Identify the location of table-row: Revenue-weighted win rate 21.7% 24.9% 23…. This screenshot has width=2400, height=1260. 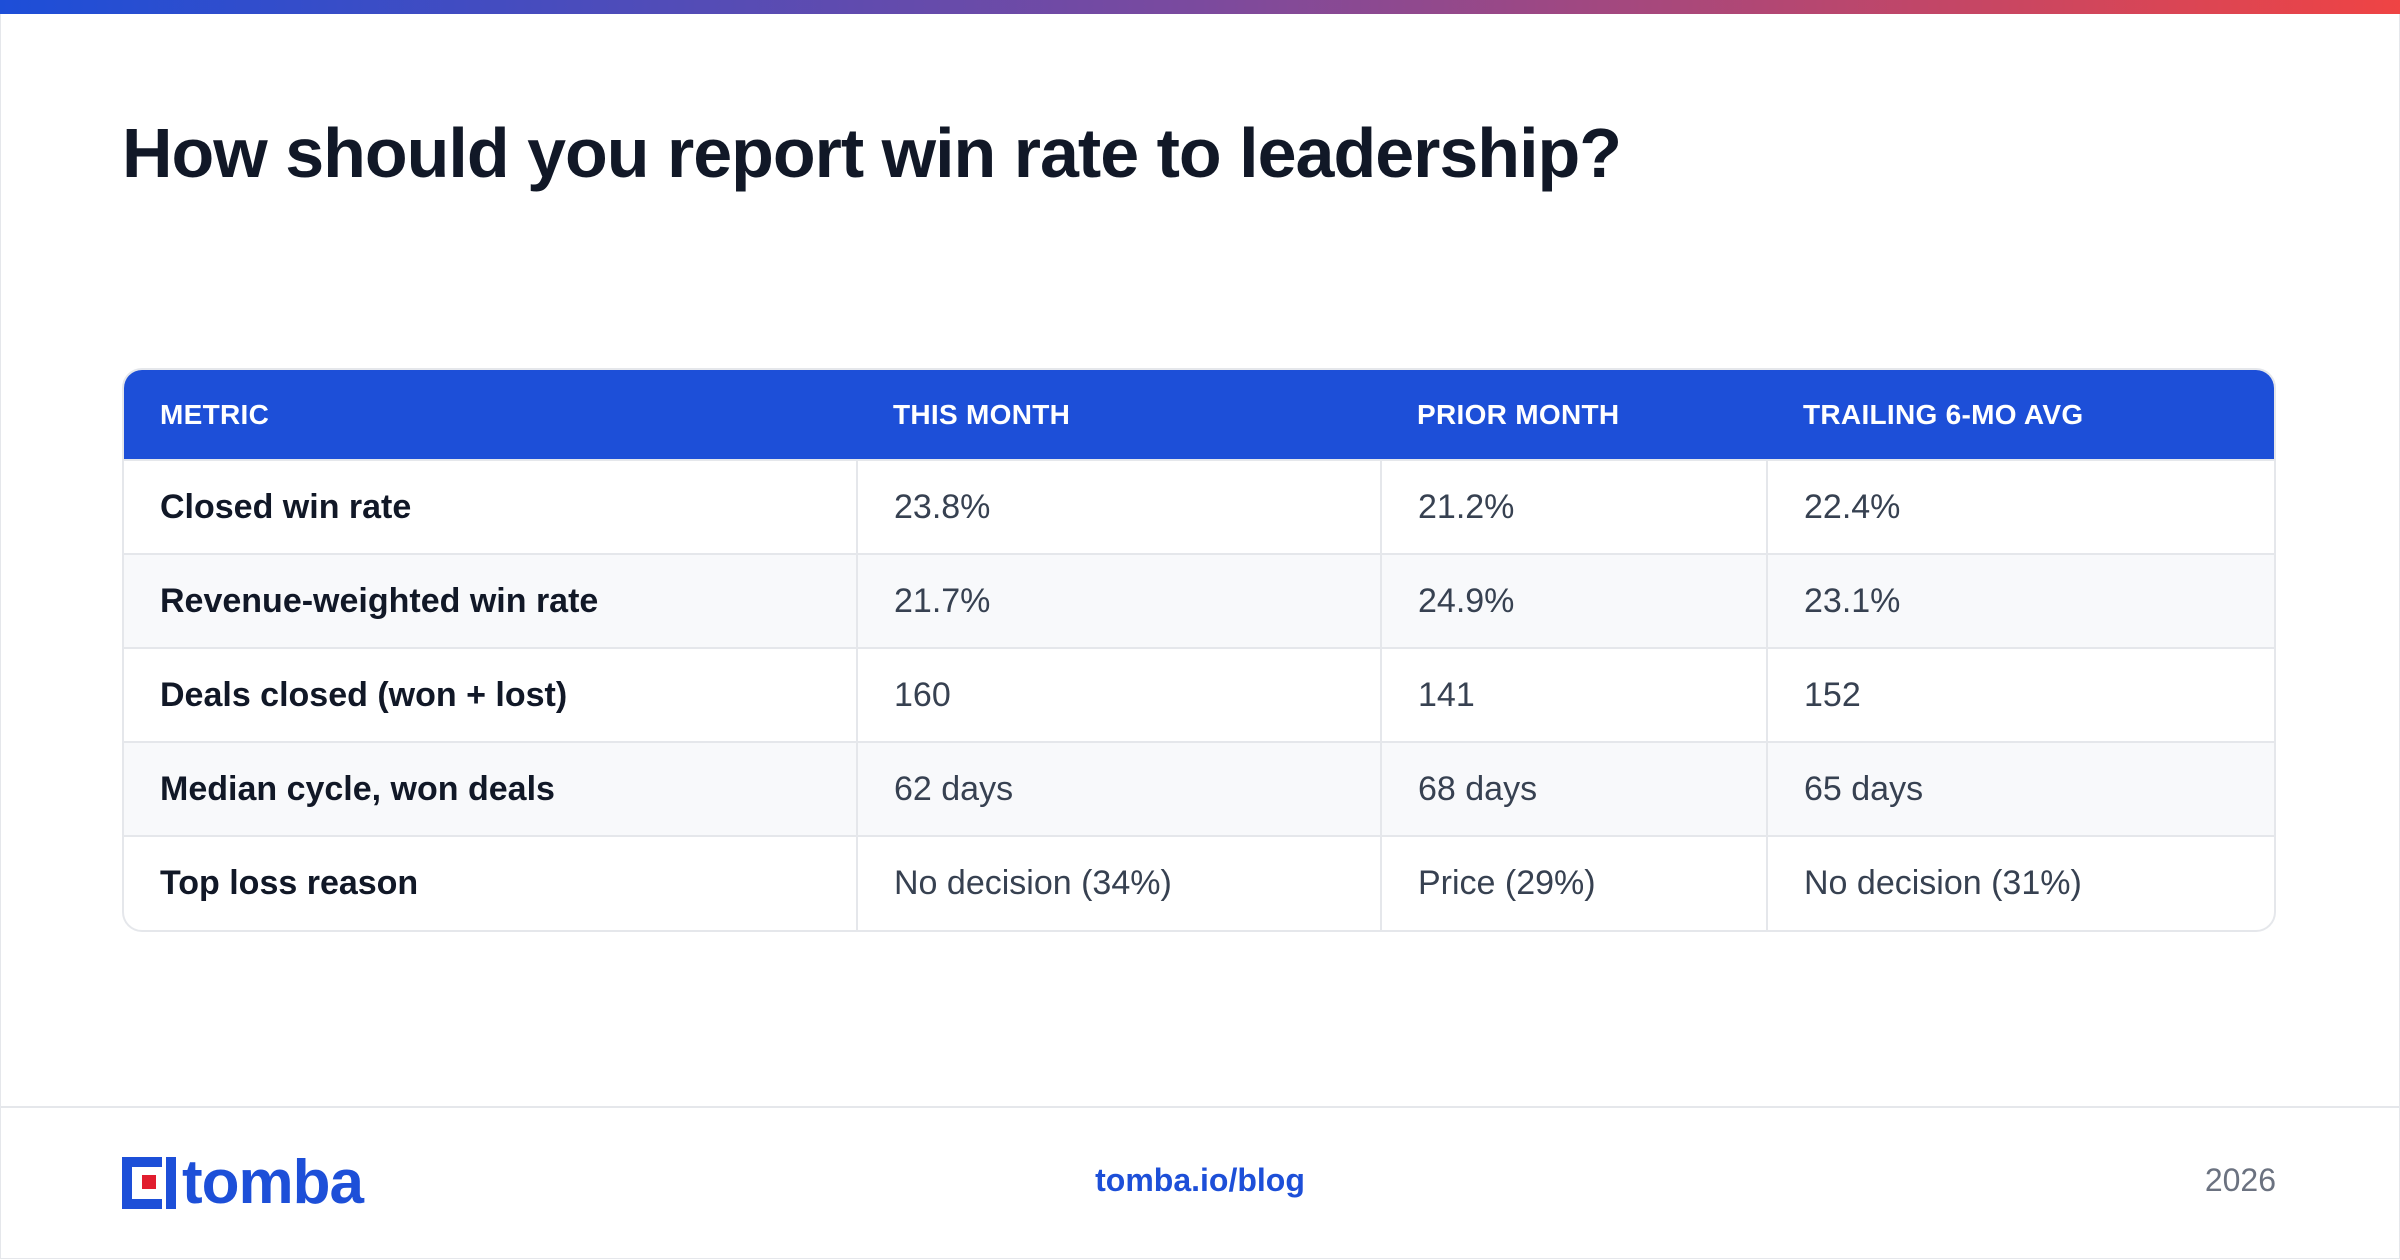
(1199, 601).